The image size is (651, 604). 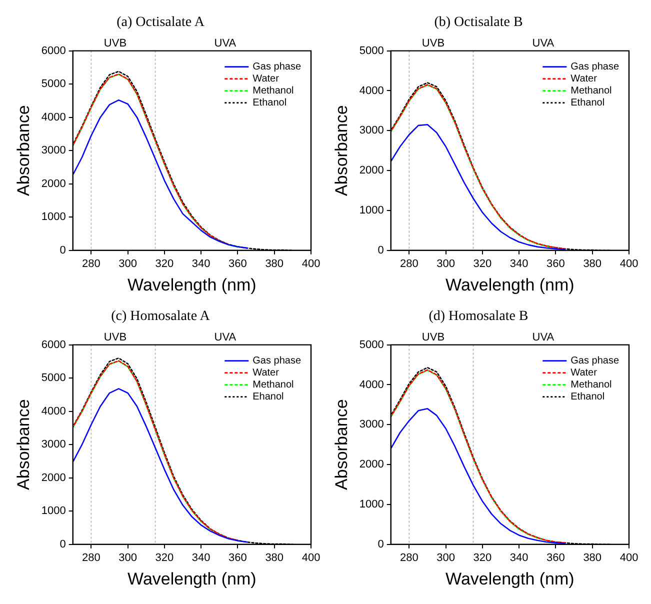 I want to click on chart-title: (b) Octisalate B, so click(x=478, y=22).